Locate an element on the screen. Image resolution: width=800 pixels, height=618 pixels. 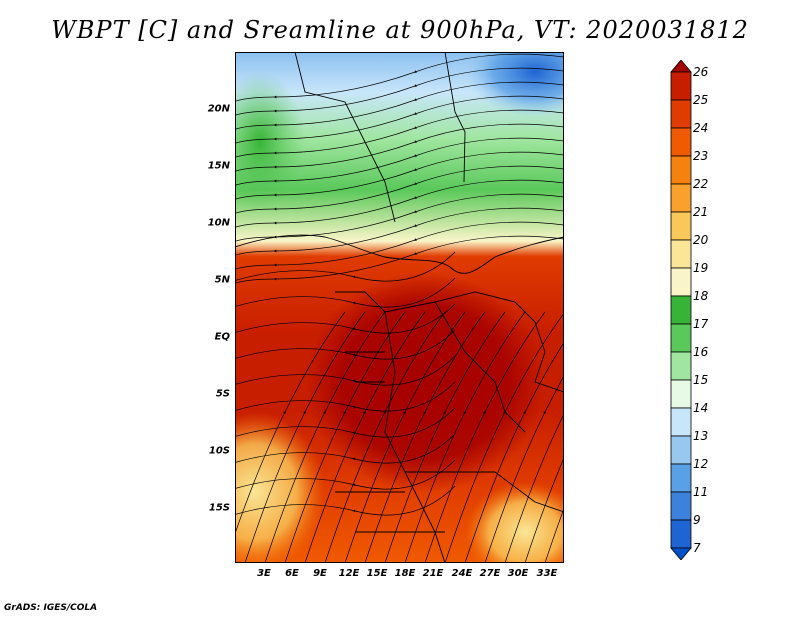
lon-label-33e: 33E is located at coordinates (547, 573).